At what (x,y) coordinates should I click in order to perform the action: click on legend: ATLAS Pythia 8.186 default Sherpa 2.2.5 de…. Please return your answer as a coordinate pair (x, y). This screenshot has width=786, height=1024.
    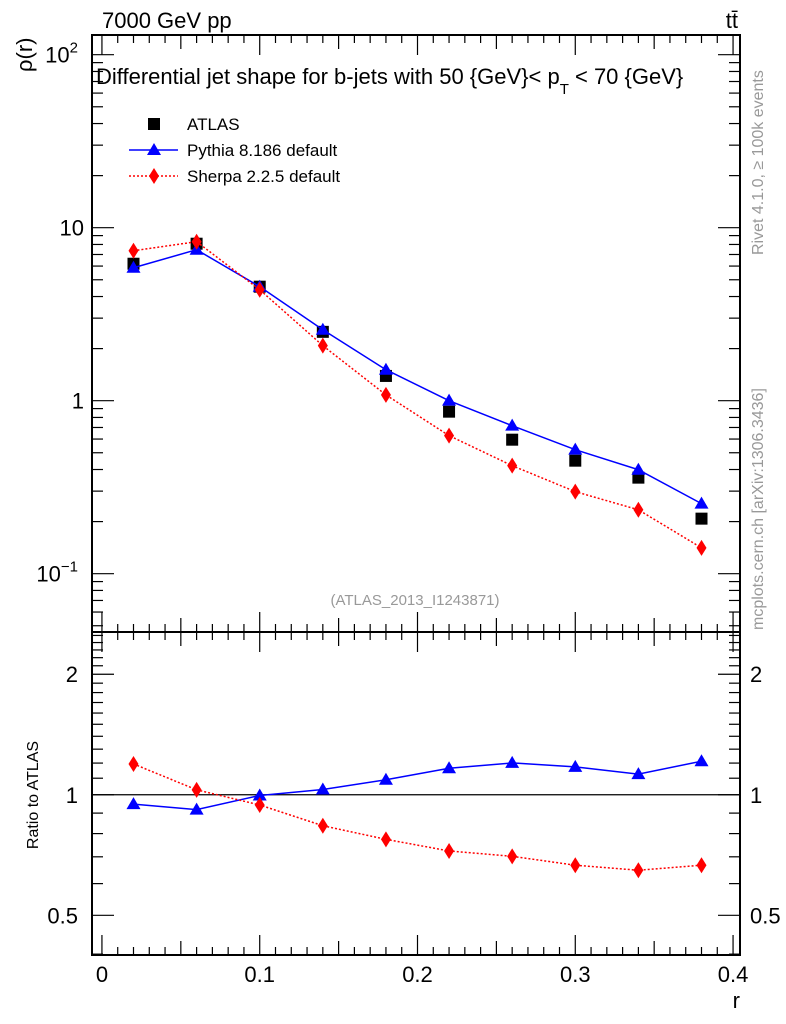
    Looking at the image, I should click on (234, 150).